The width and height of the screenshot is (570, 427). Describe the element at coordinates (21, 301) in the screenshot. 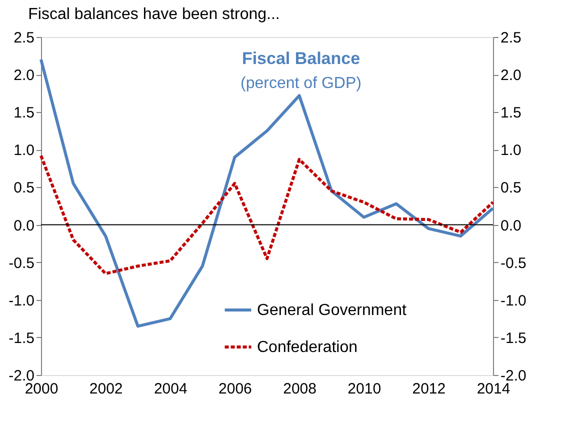

I see `y-tick-label: -1.0` at that location.